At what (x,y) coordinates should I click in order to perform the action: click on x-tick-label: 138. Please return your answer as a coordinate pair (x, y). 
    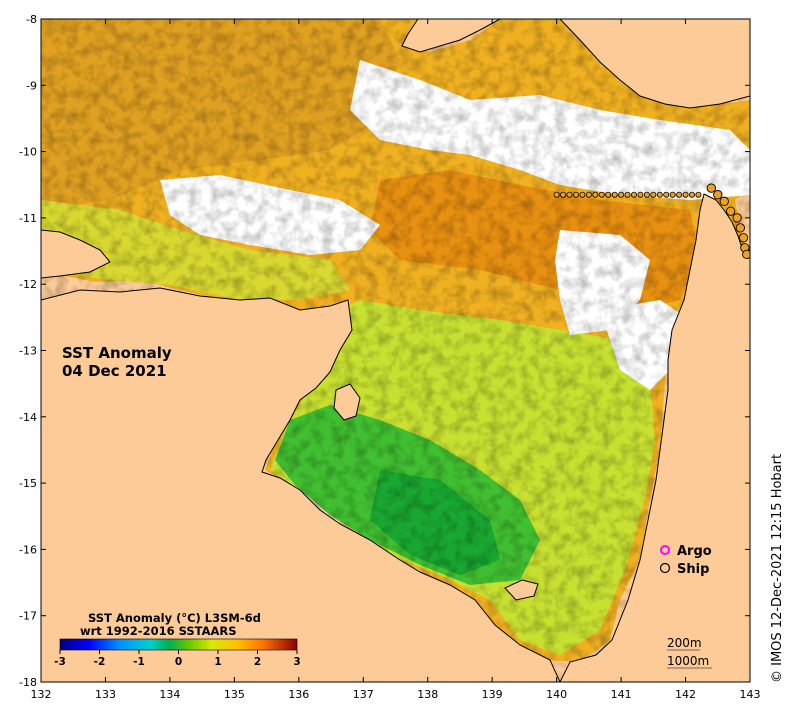
    Looking at the image, I should click on (427, 694).